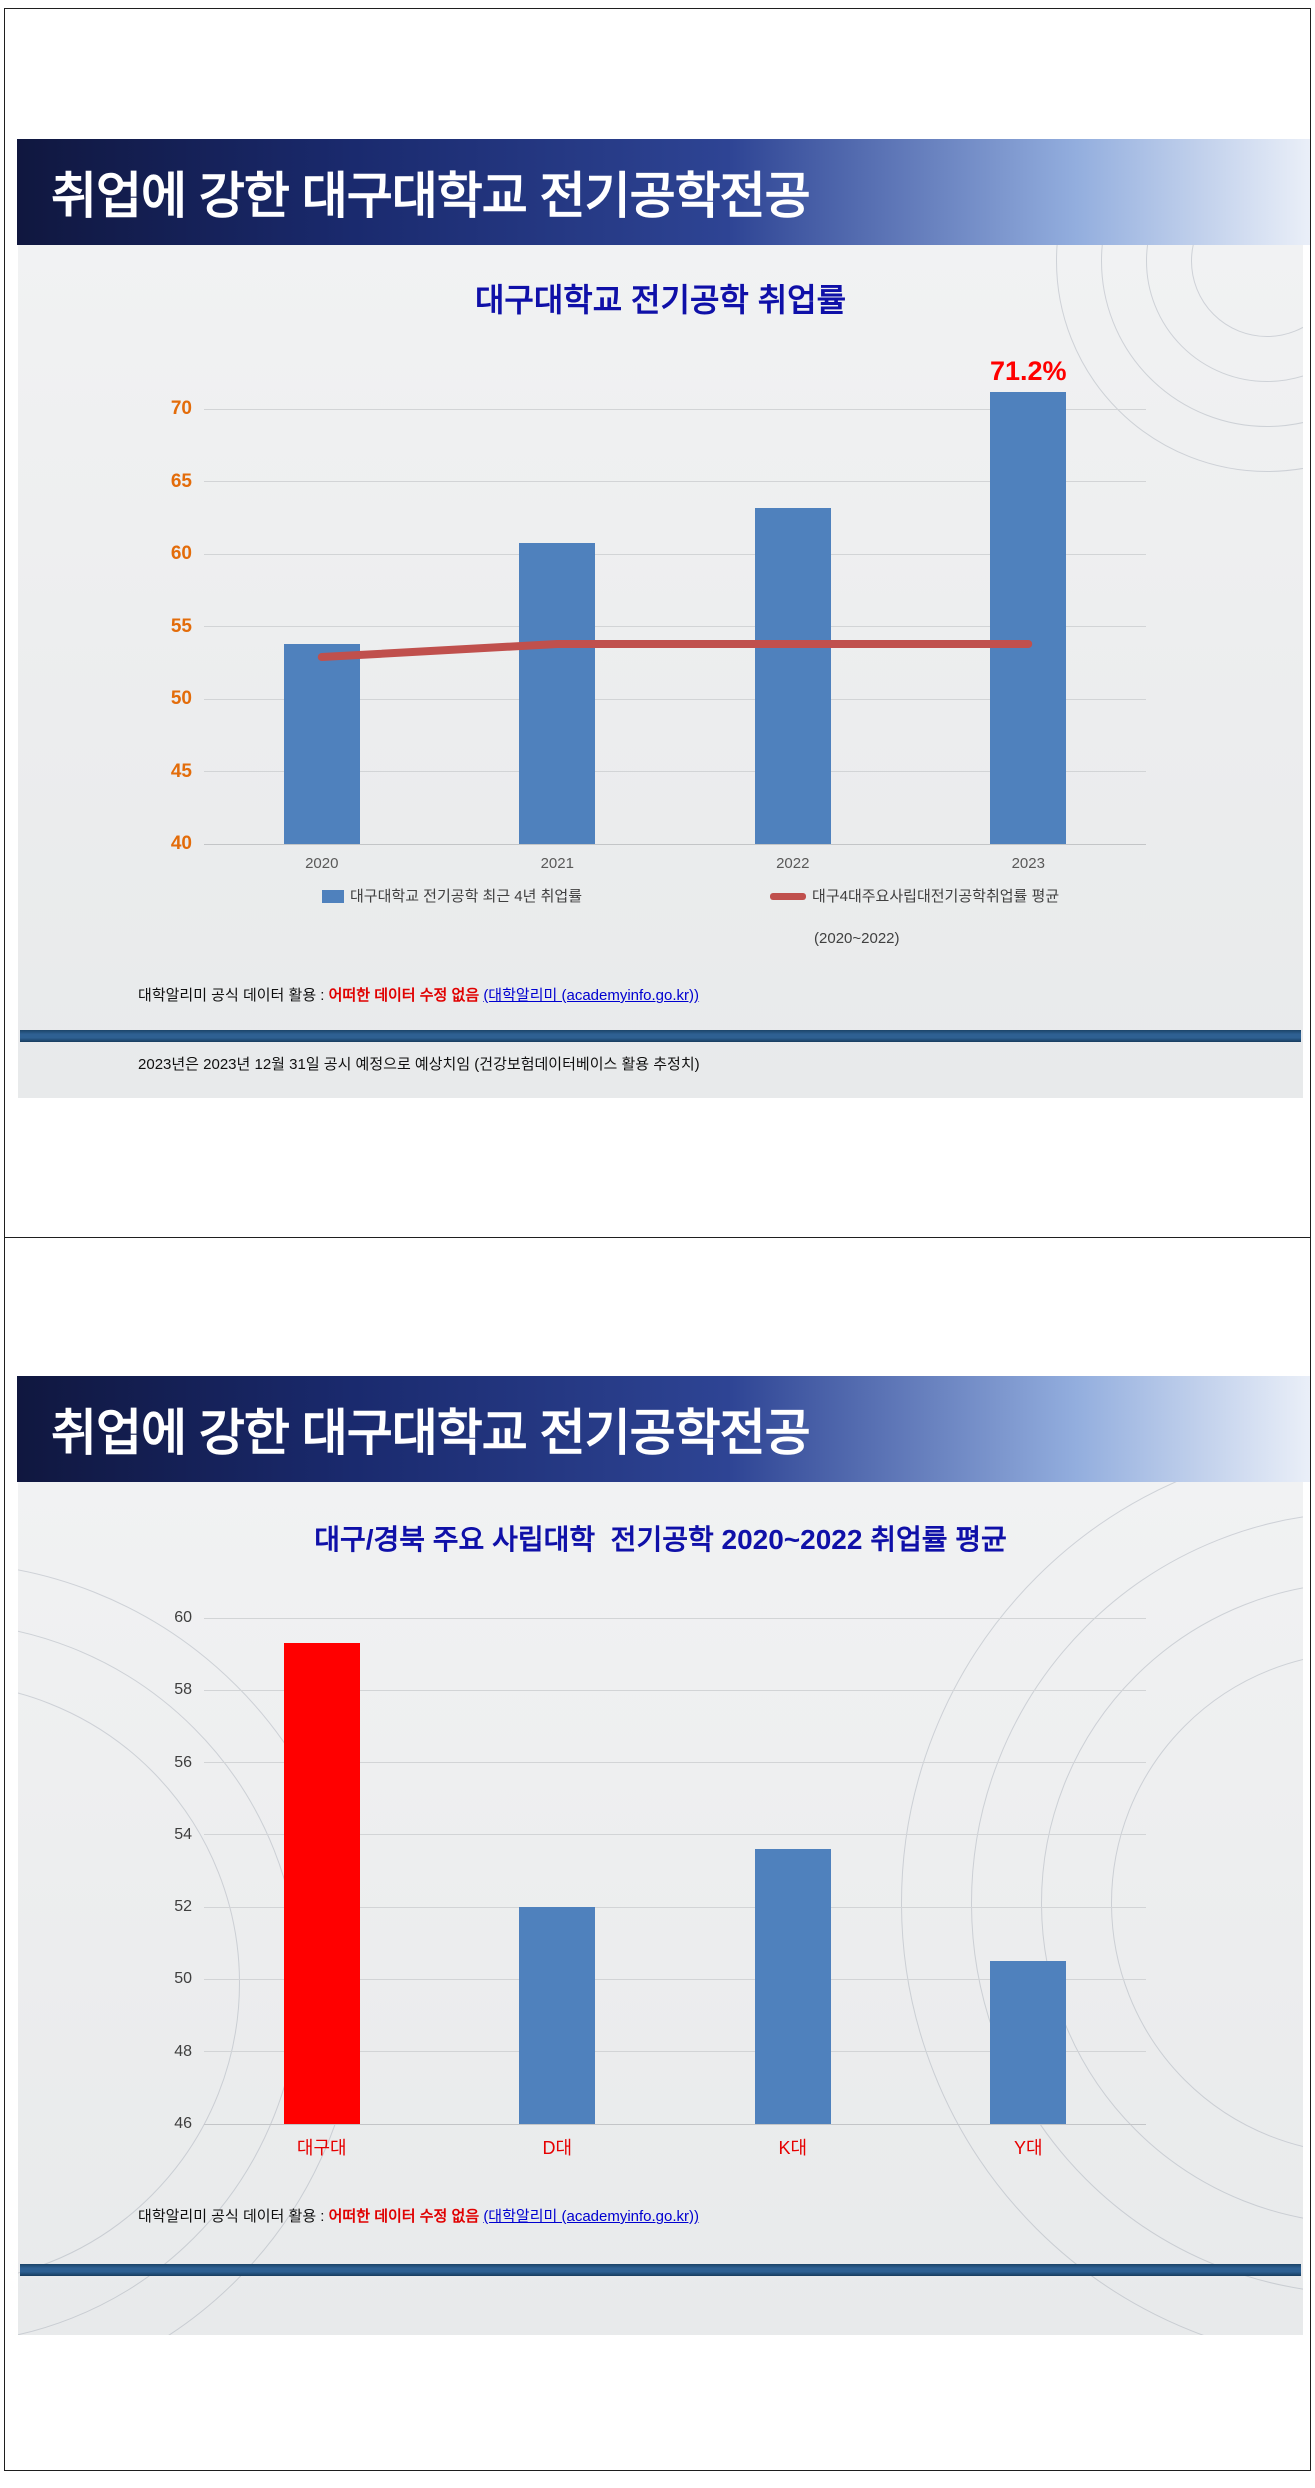 Image resolution: width=1315 pixels, height=2488 pixels. I want to click on y-tick-label-55: 55, so click(181, 626).